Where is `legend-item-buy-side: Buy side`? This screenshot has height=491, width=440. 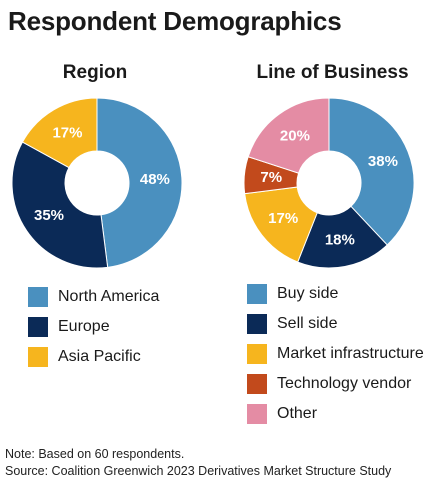
legend-item-buy-side: Buy side is located at coordinates (335, 294).